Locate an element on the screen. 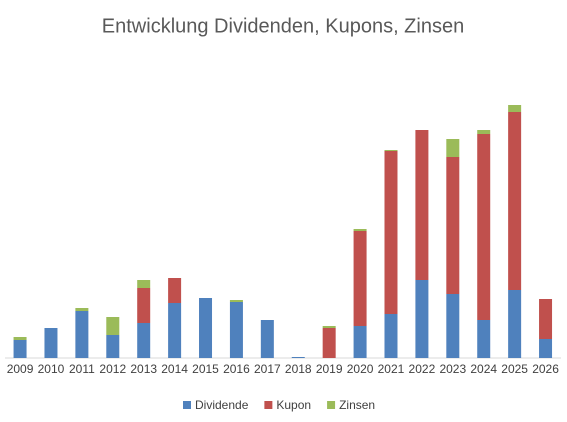 The width and height of the screenshot is (567, 422). legend-label: Zinsen is located at coordinates (357, 405).